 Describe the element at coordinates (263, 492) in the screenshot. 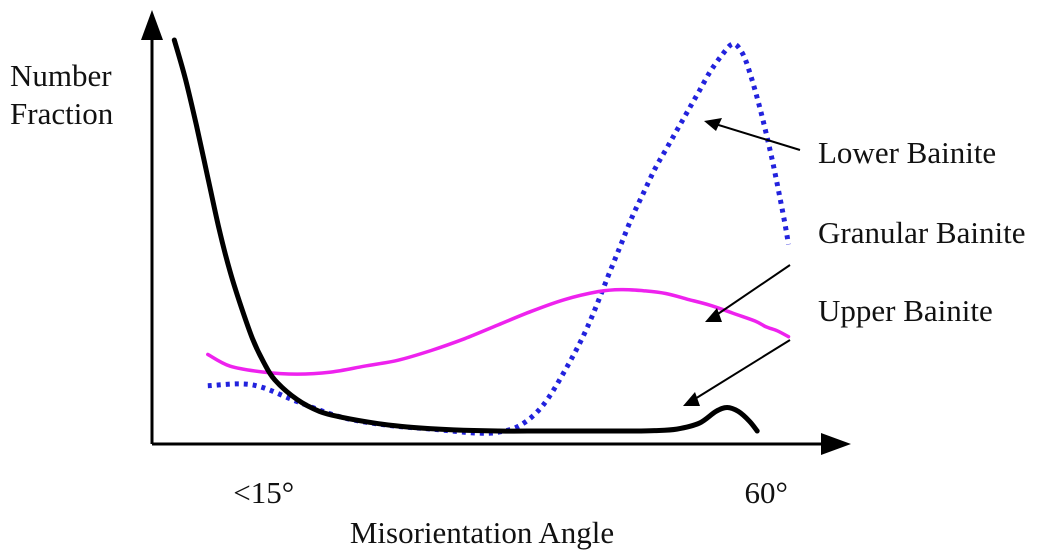

I see `x-tick-label-15: <15°` at that location.